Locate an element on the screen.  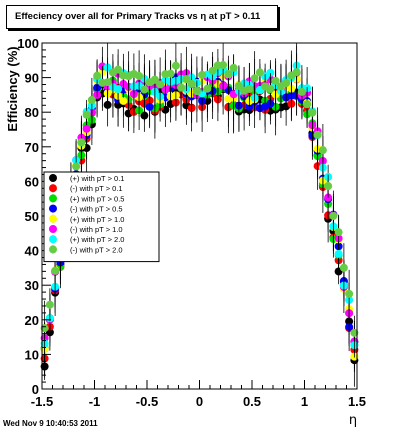
y-tick-label: 30 is located at coordinates (32, 285).